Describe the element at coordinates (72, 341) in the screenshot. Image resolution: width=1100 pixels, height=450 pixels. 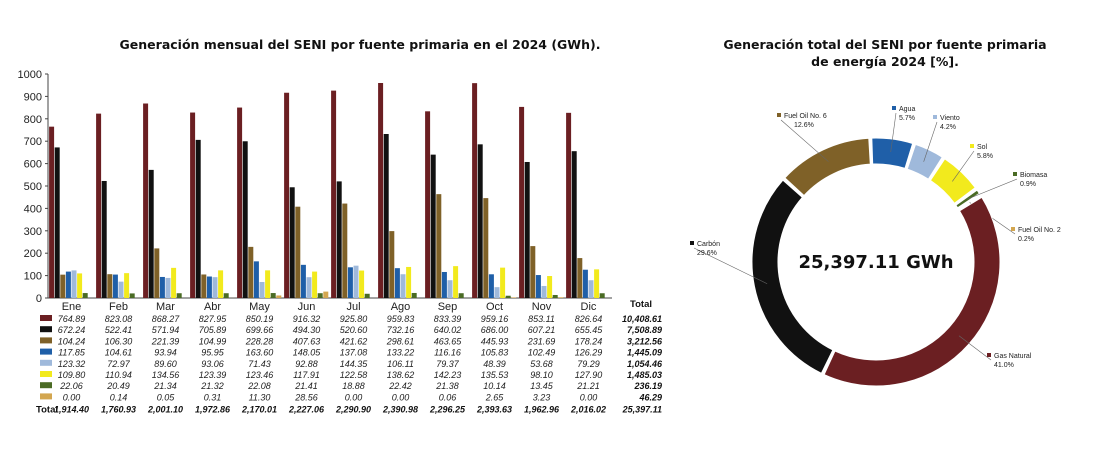
I see `table-cell: 104.24` at that location.